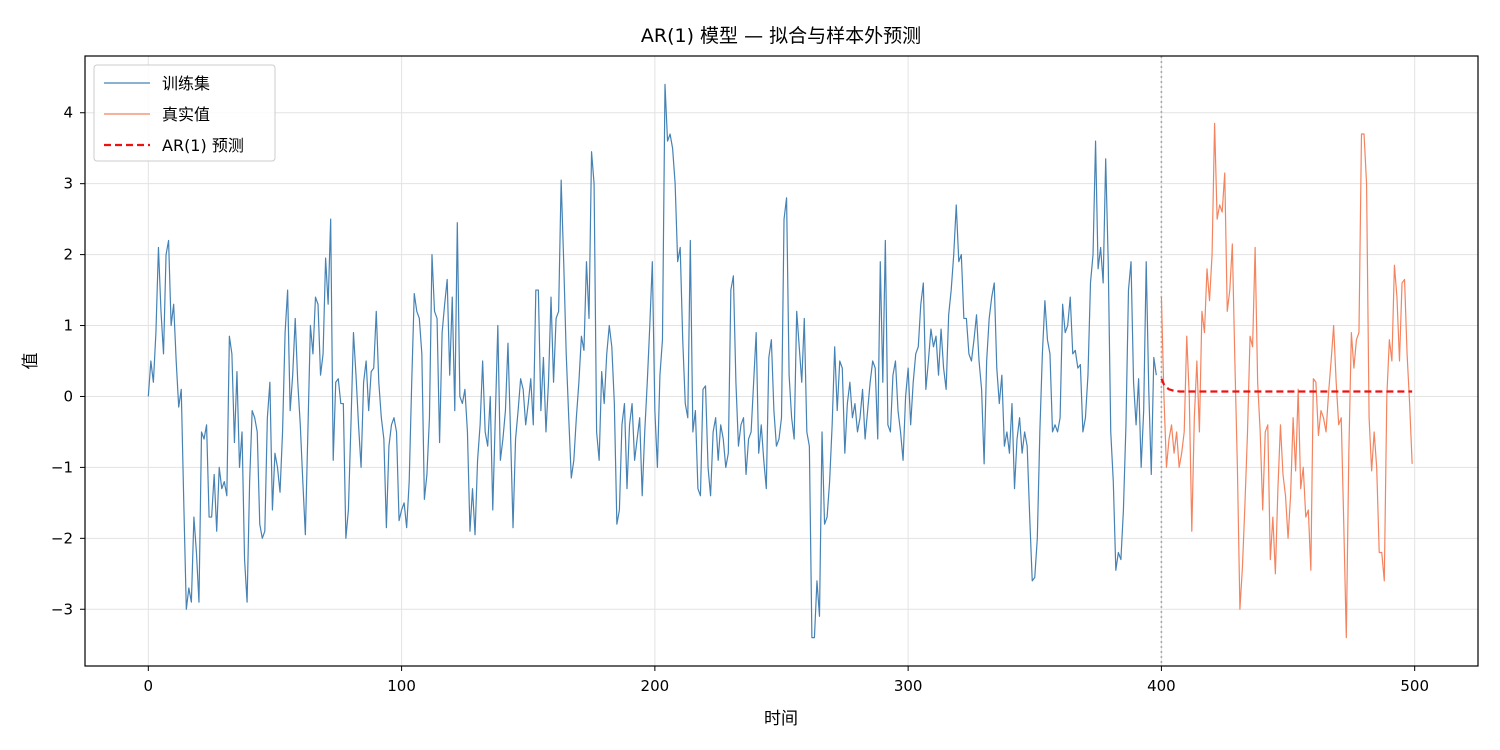  What do you see at coordinates (1161, 686) in the screenshot?
I see `x-tick-label: 400` at bounding box center [1161, 686].